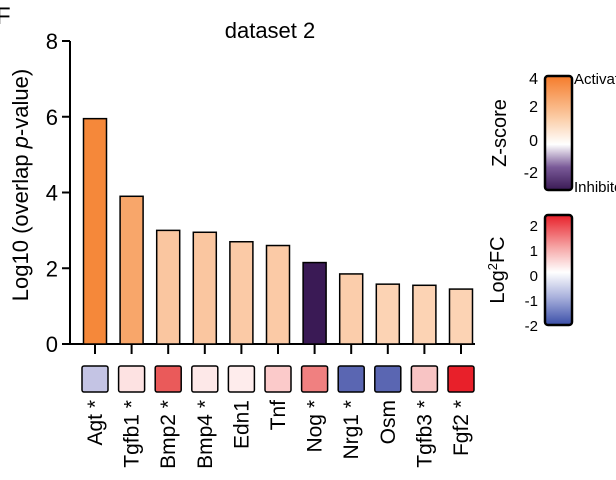  I want to click on log2fc-square-edn1, so click(241, 379).